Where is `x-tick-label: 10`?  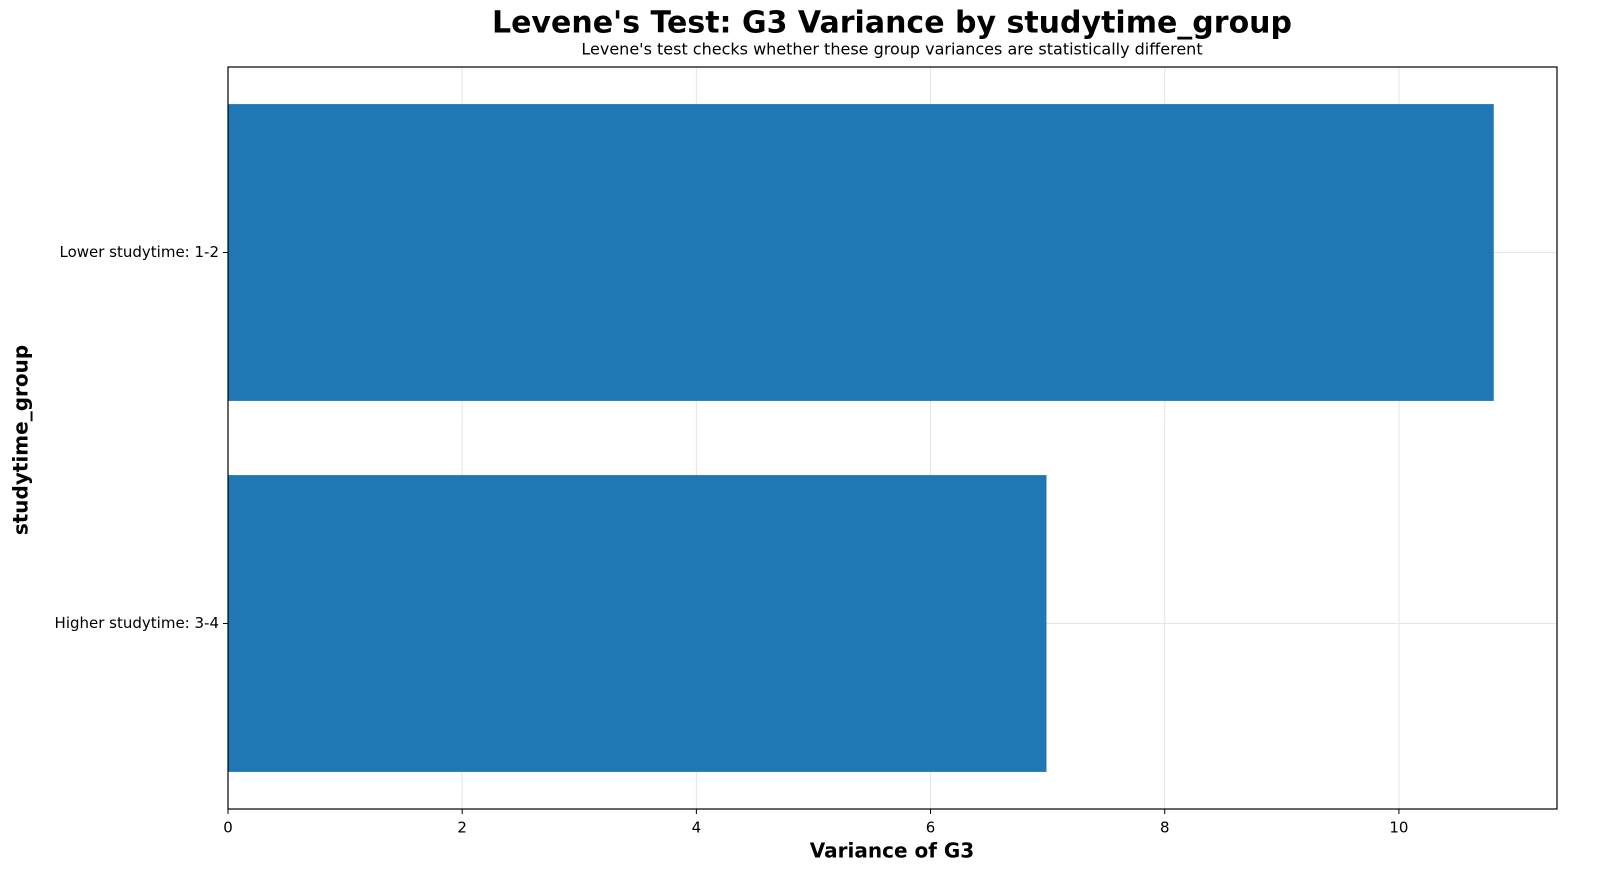
x-tick-label: 10 is located at coordinates (1398, 828).